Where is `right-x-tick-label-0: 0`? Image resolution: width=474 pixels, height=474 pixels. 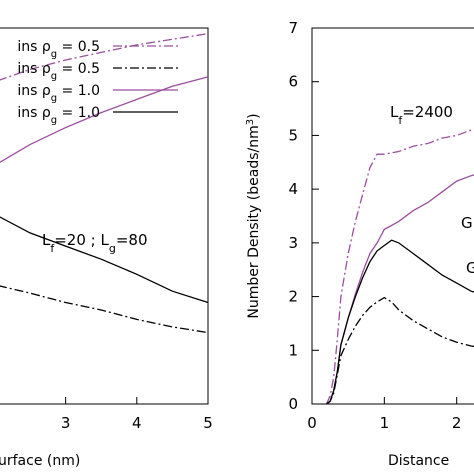 right-x-tick-label-0: 0 is located at coordinates (312, 423).